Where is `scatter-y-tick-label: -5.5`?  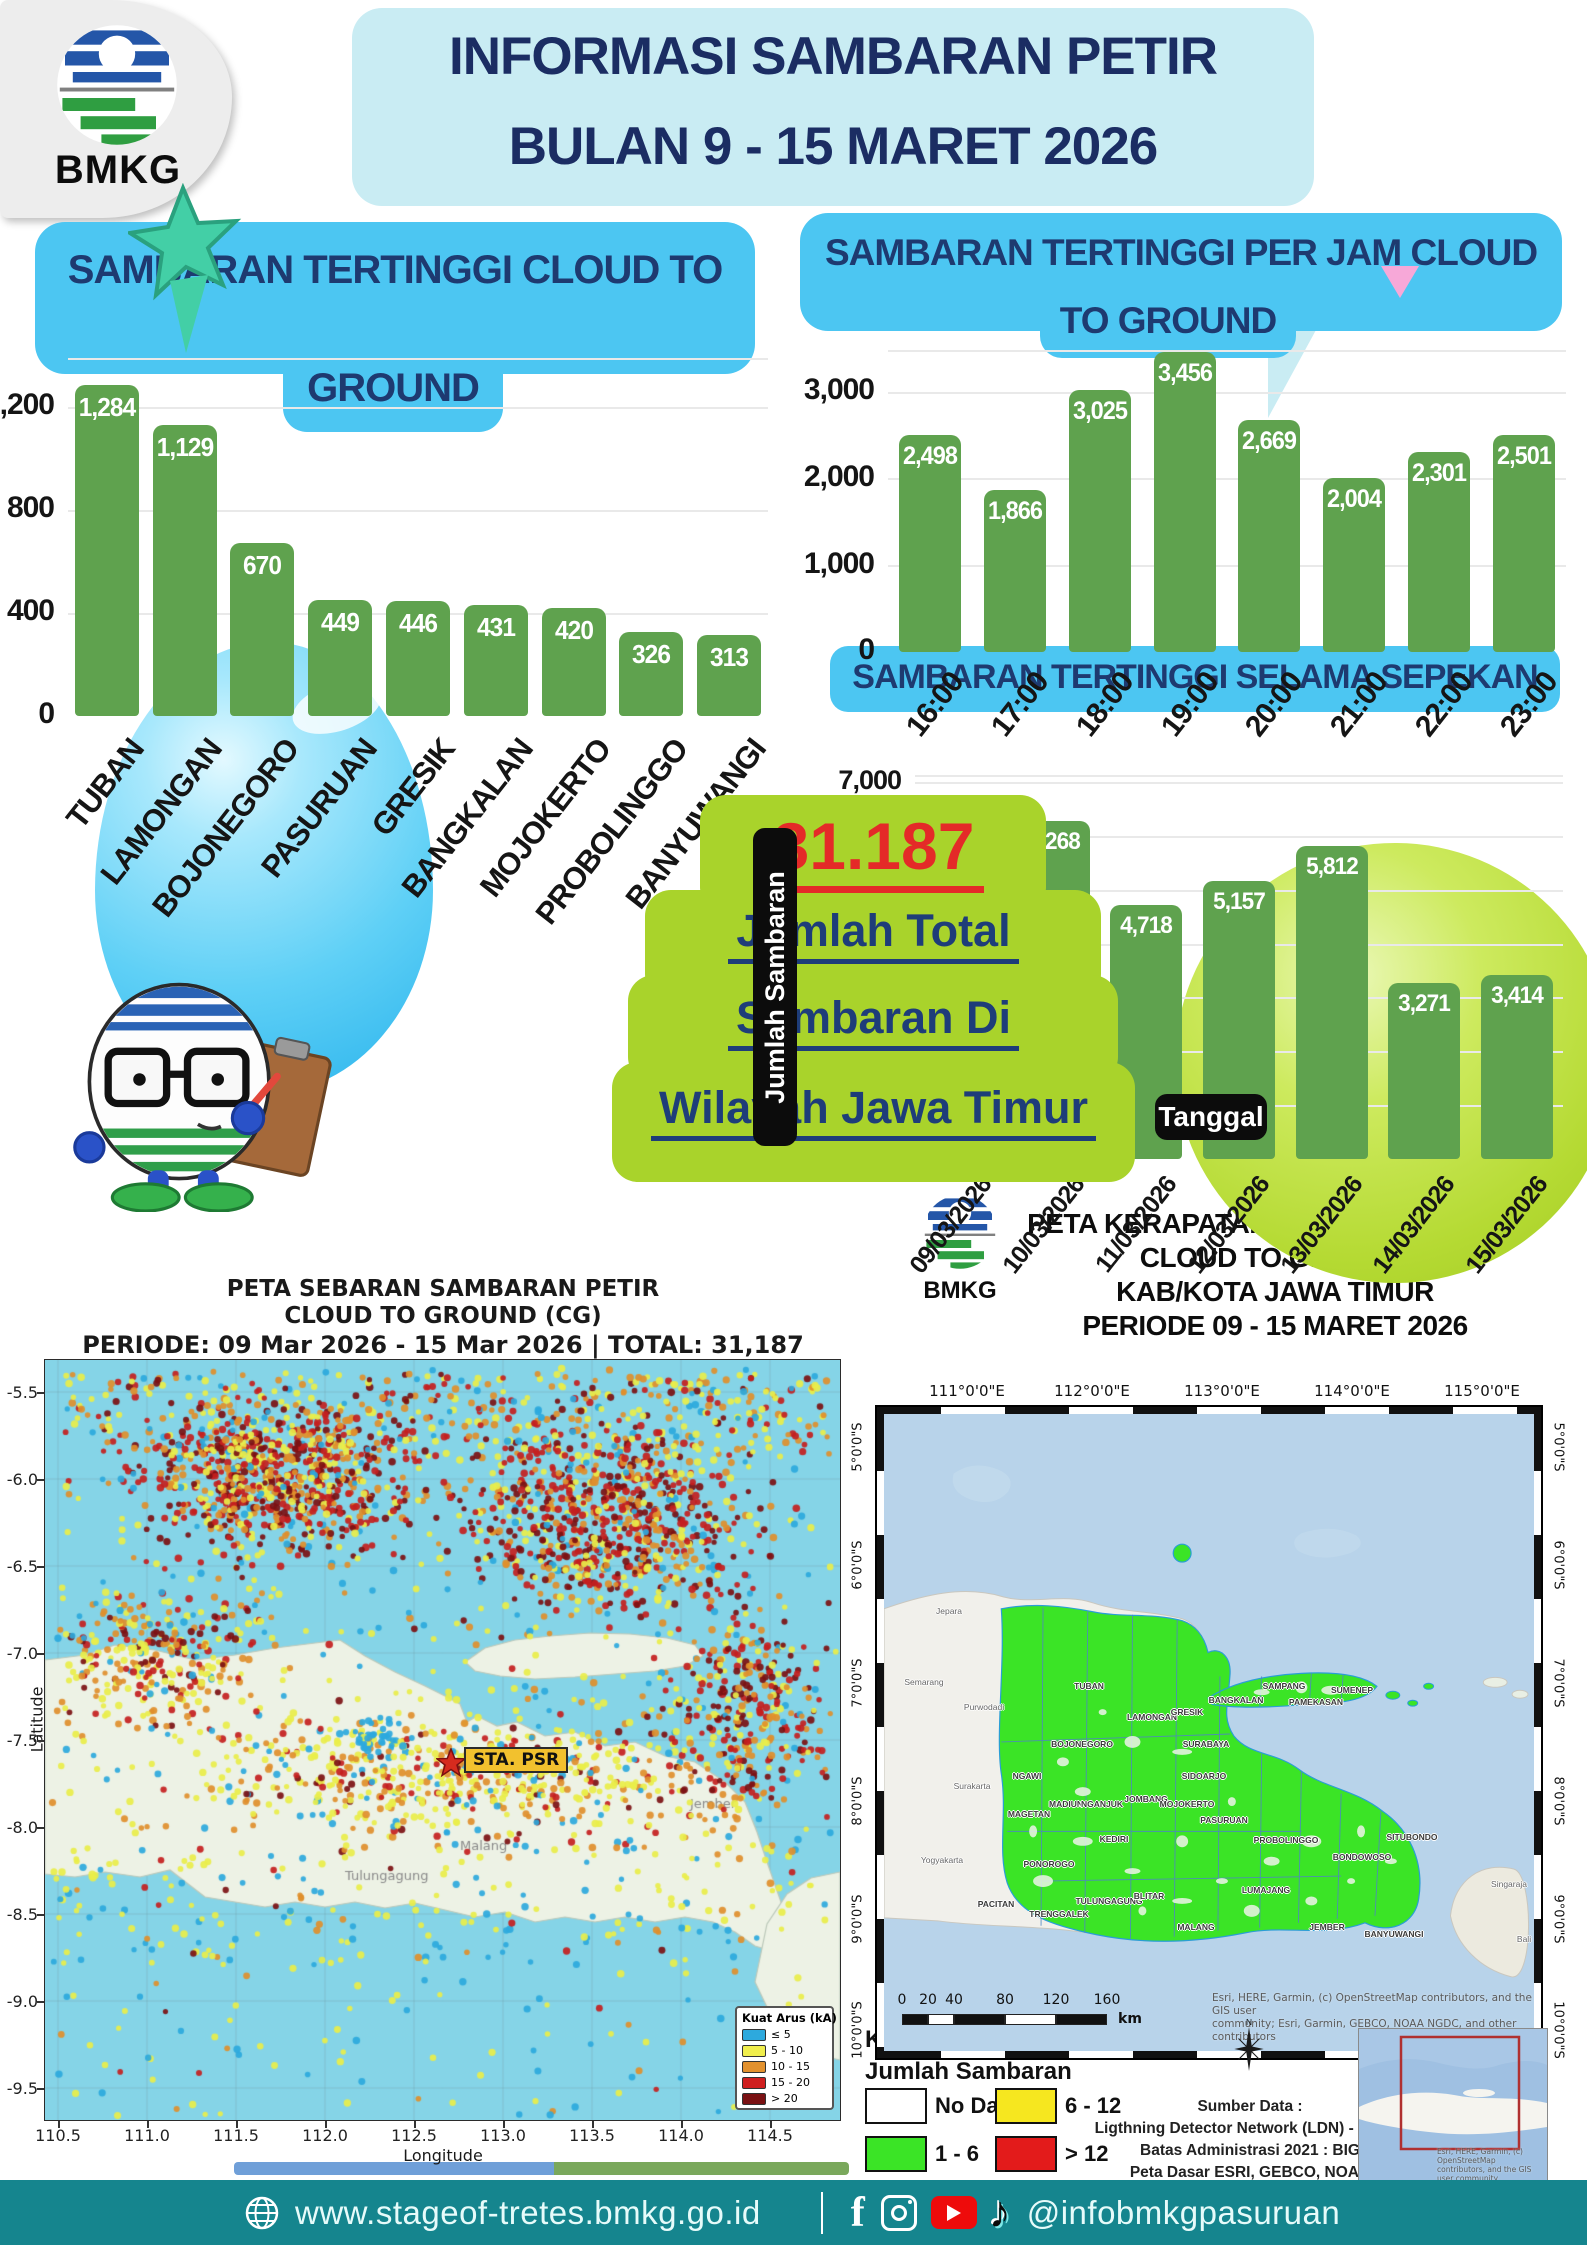 scatter-y-tick-label: -5.5 is located at coordinates (22, 1392).